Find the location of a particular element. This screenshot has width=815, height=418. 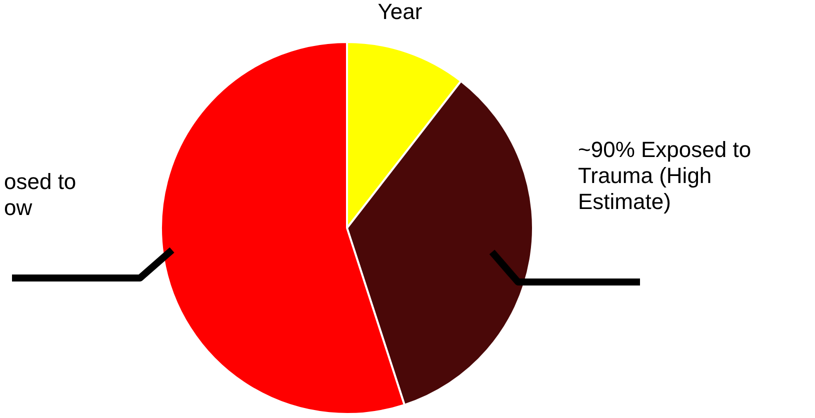

slice-label: osed to ow is located at coordinates (40, 194).